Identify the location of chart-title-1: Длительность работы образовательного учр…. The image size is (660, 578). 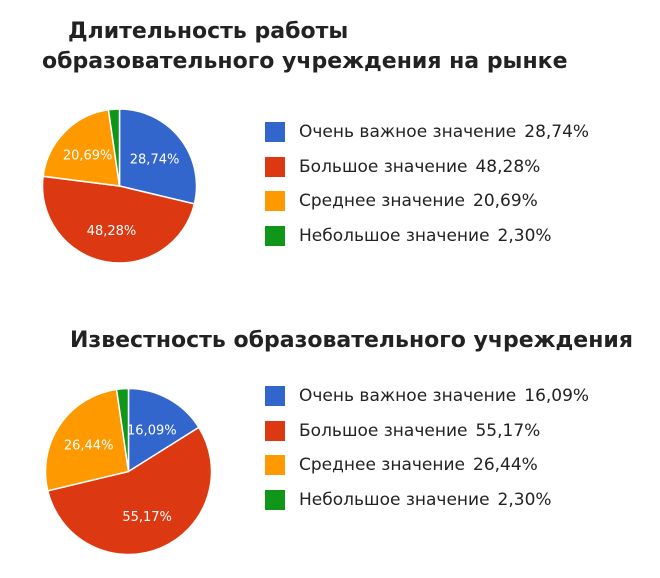
(305, 46).